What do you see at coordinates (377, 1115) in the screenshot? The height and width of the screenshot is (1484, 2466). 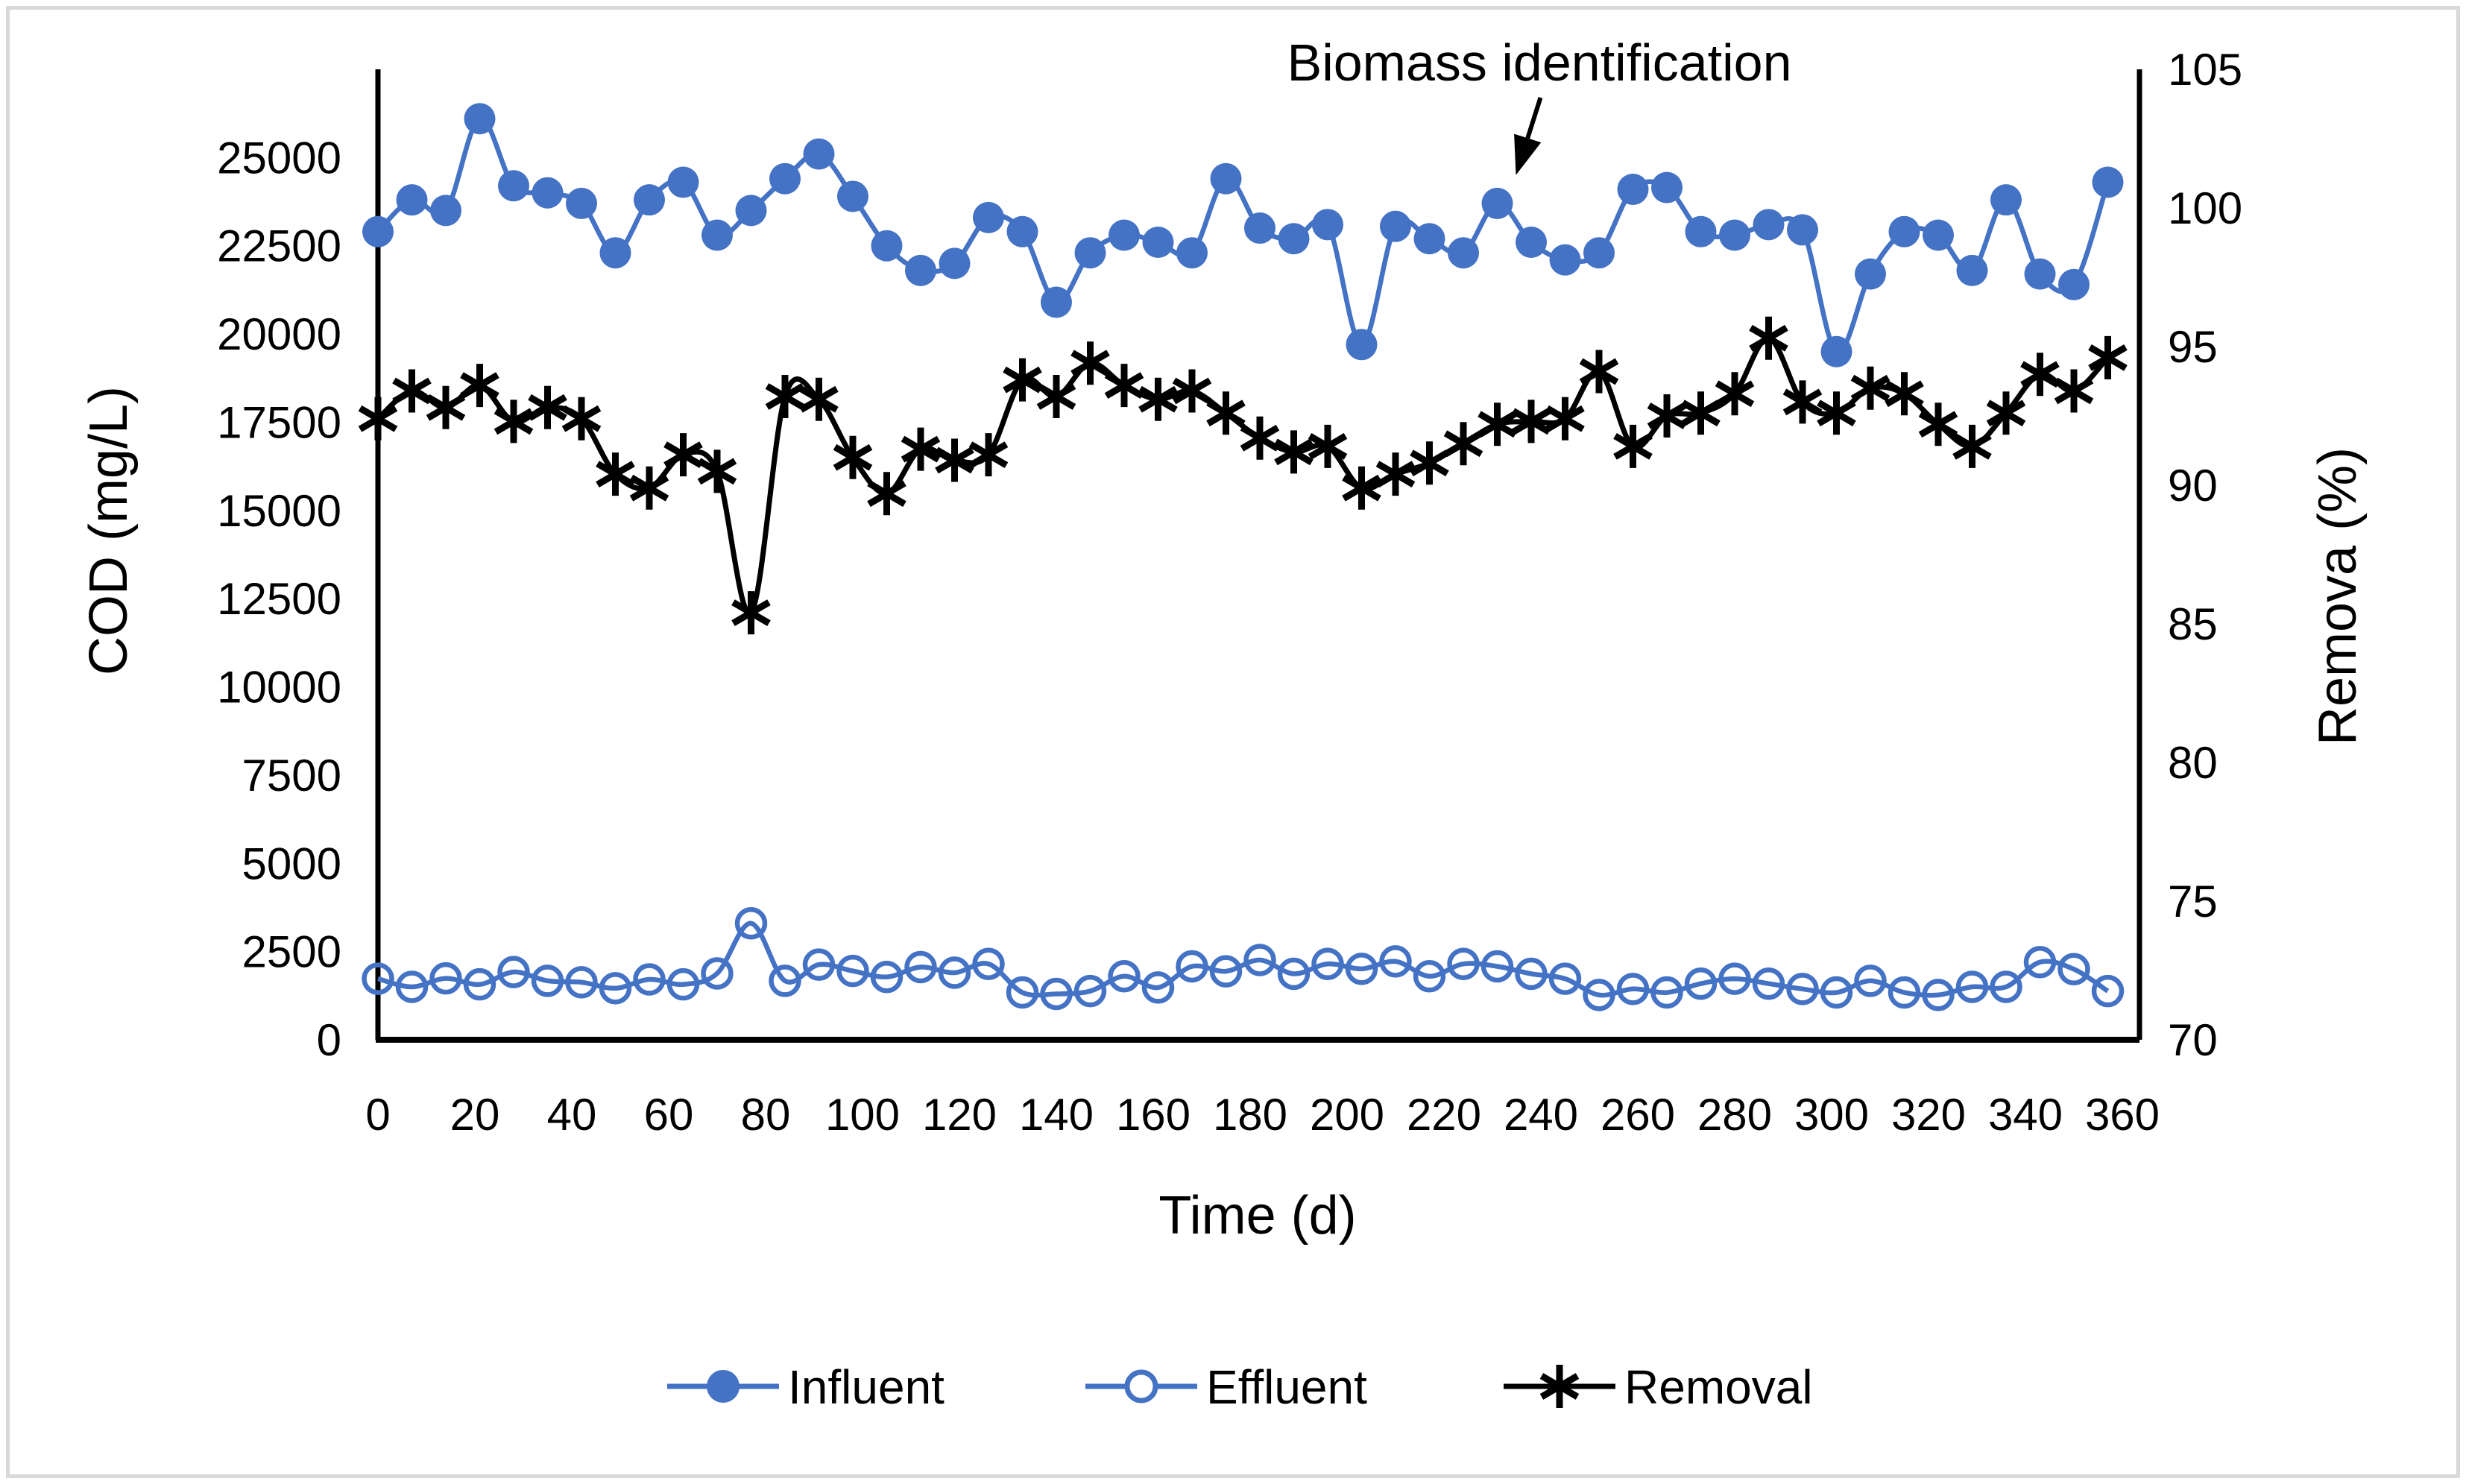 I see `x-tick-label: 0` at bounding box center [377, 1115].